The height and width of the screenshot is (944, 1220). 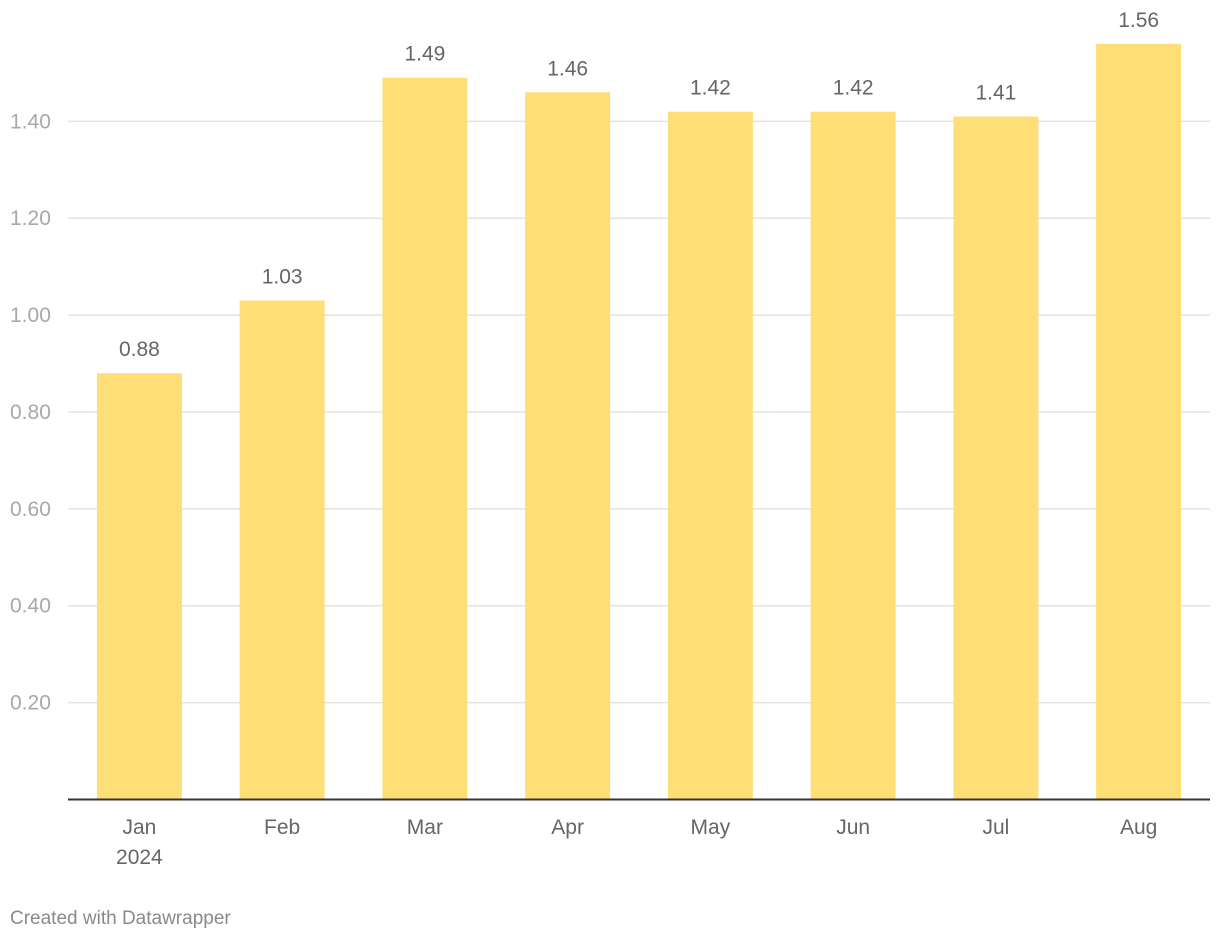 What do you see at coordinates (711, 827) in the screenshot?
I see `x-tick-label: May` at bounding box center [711, 827].